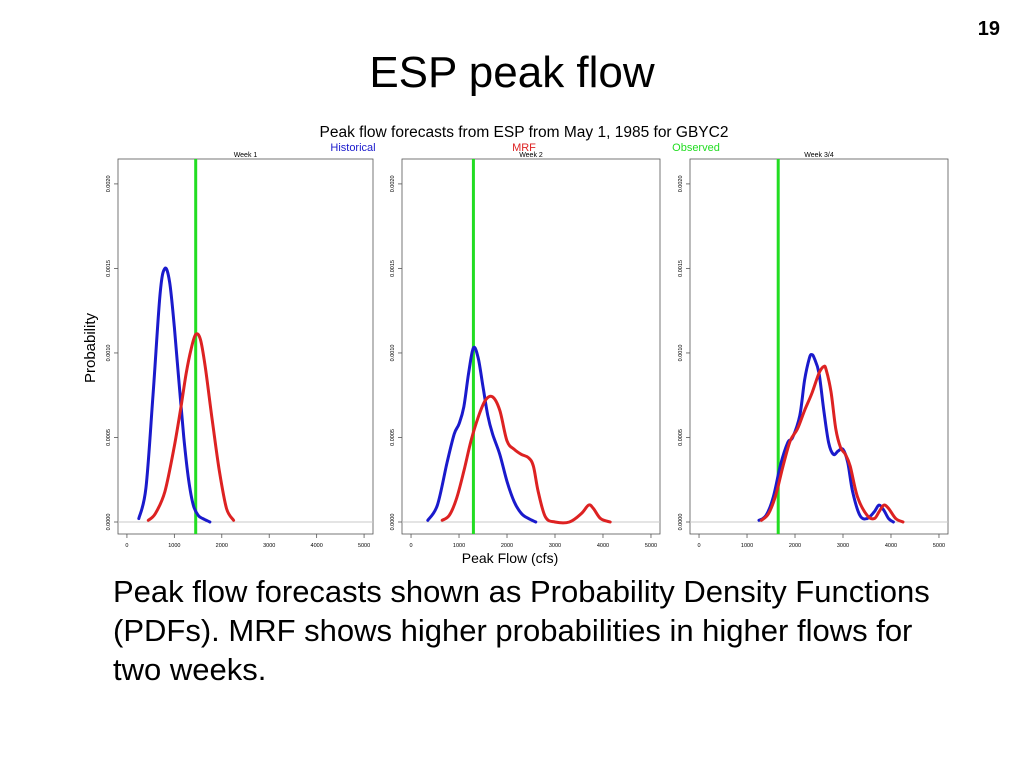 This screenshot has height=768, width=1024. I want to click on y-axis-label: Probability, so click(90, 347).